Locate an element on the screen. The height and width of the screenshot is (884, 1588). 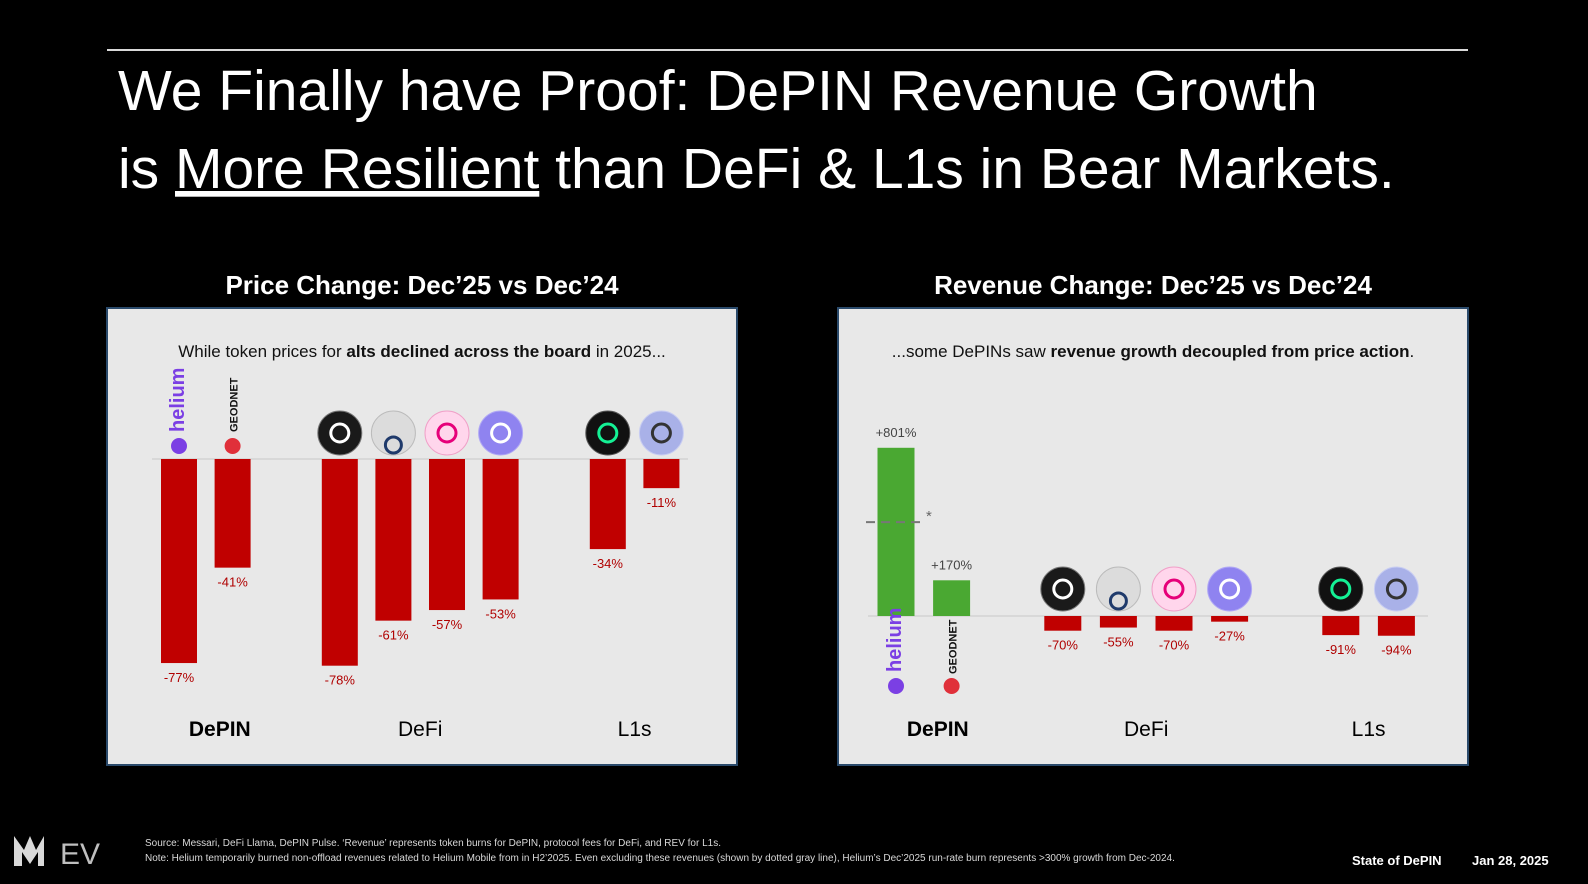
value-label: -27% is located at coordinates (1229, 636).